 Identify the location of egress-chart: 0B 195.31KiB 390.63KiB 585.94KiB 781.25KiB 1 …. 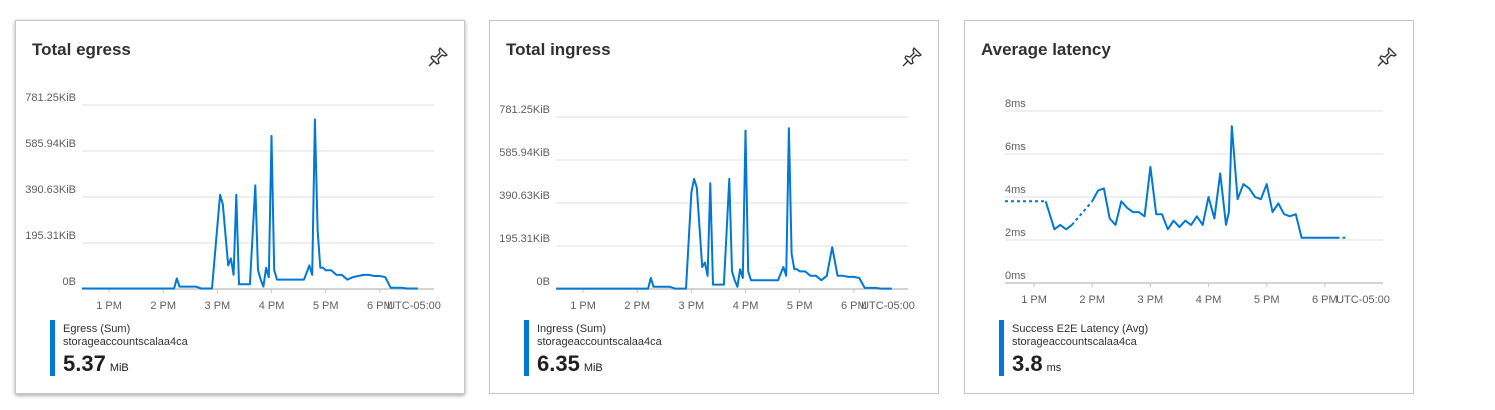
(233, 202).